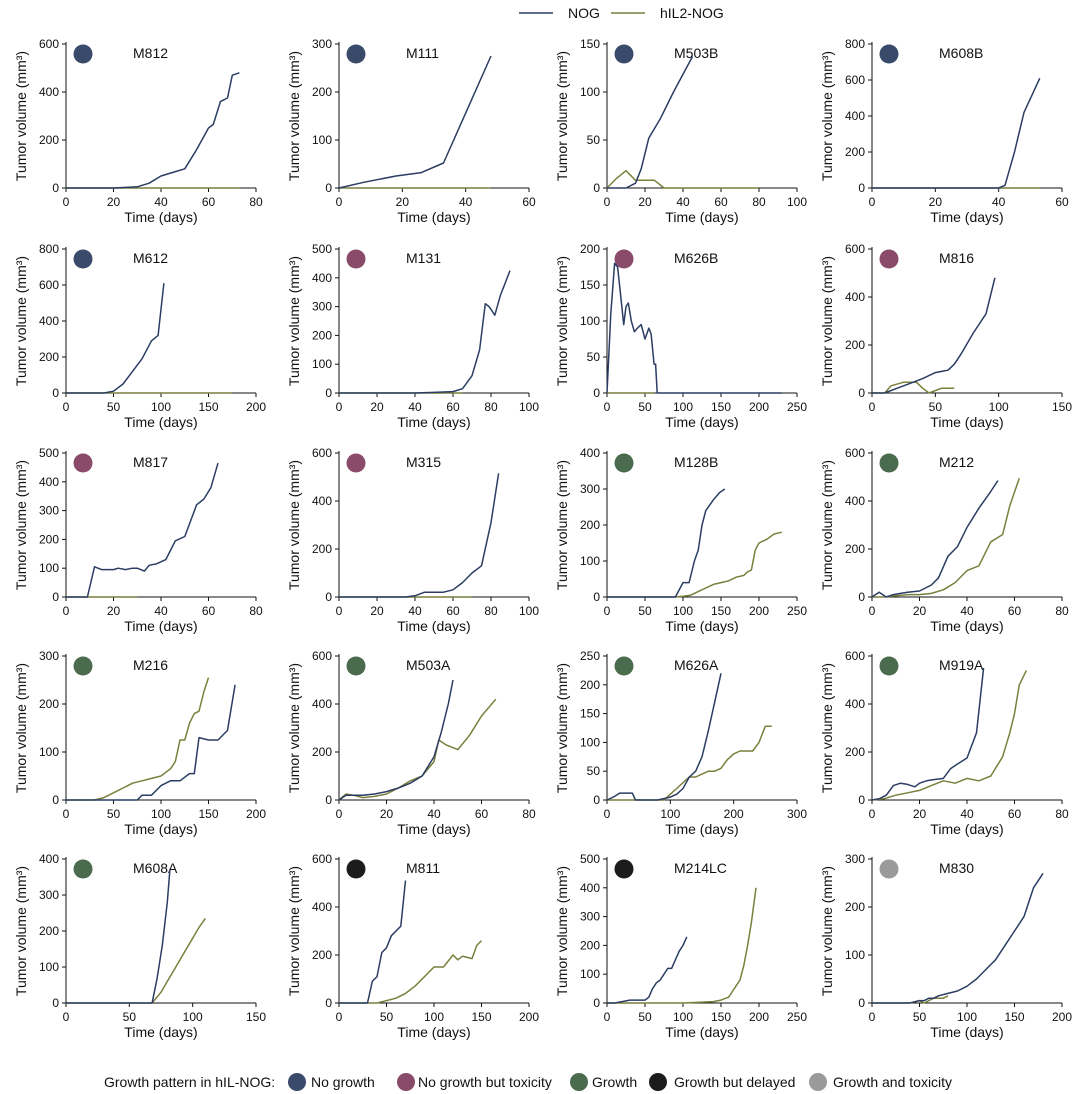 This screenshot has width=1080, height=1094. Describe the element at coordinates (797, 814) in the screenshot. I see `x-tick-label: 300` at that location.